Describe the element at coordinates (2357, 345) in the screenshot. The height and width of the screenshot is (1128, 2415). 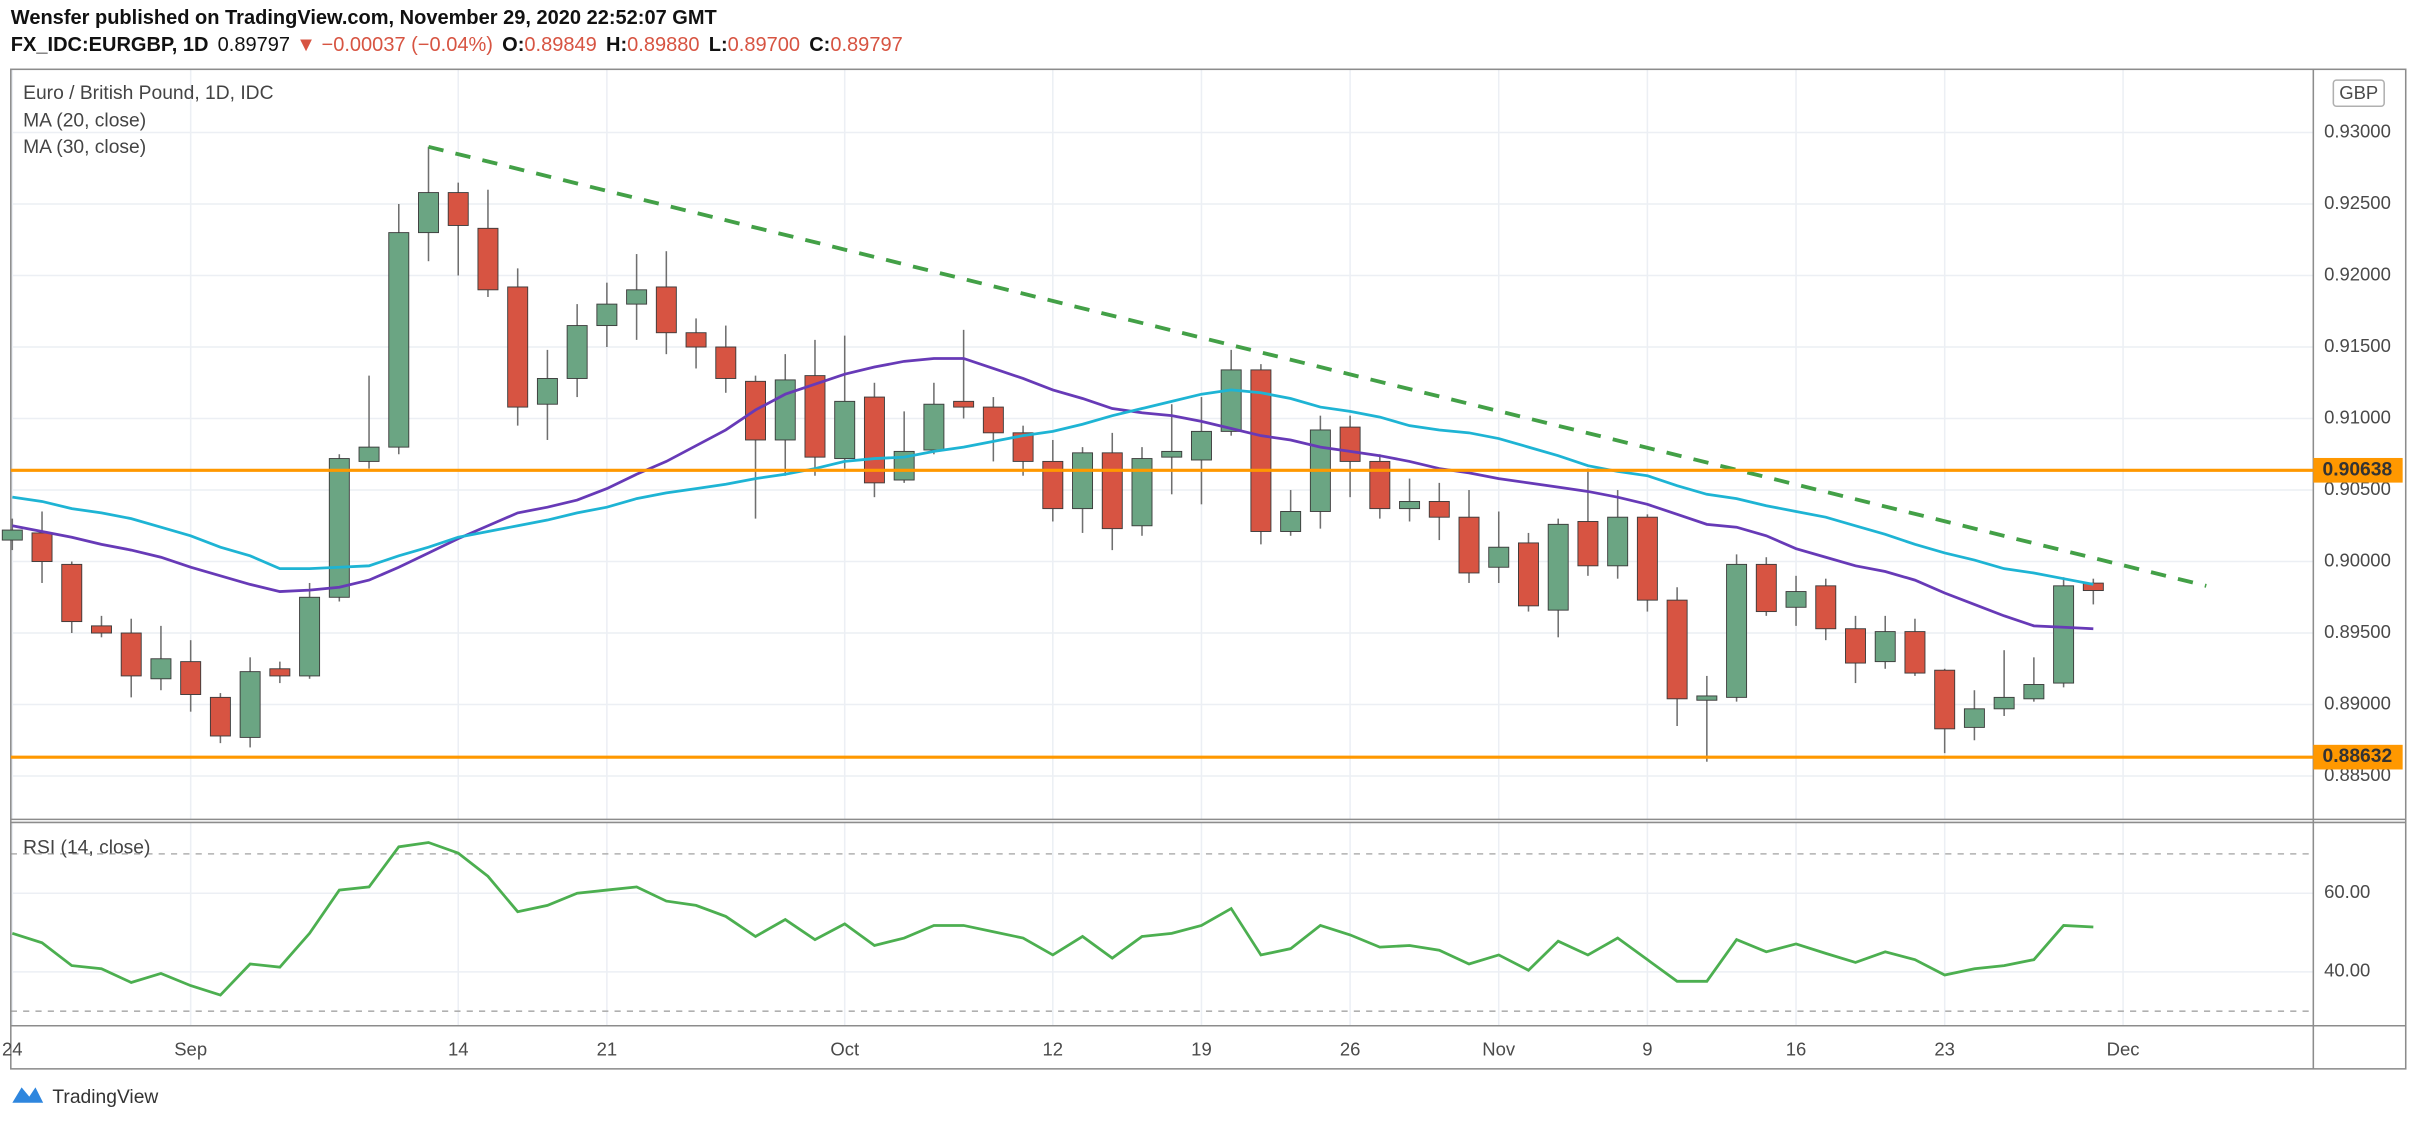
I see `y-tick-label: 0.91500` at that location.